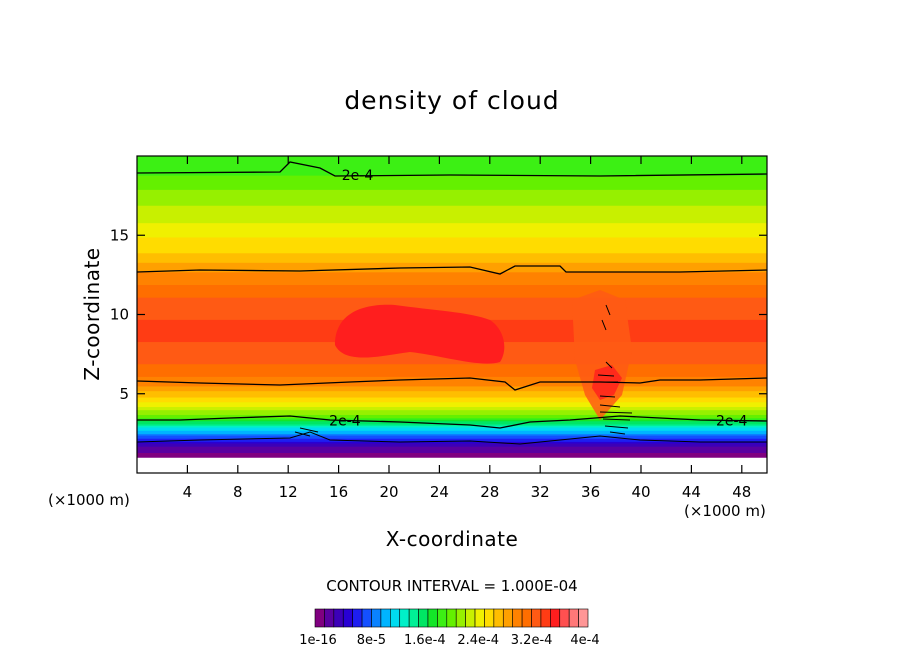 The image size is (904, 654). What do you see at coordinates (92, 314) in the screenshot?
I see `y-axis-label: Z-coordinate` at bounding box center [92, 314].